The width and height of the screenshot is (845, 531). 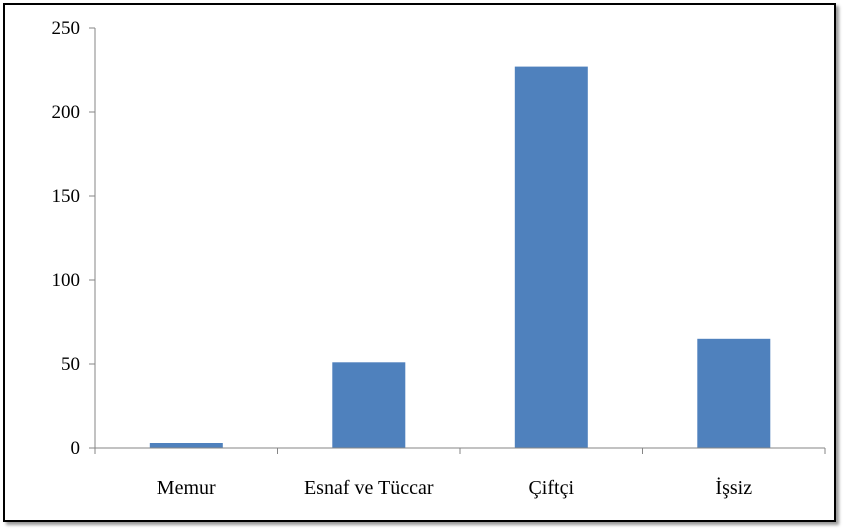 I want to click on y-tick-label: 200, so click(x=66, y=112).